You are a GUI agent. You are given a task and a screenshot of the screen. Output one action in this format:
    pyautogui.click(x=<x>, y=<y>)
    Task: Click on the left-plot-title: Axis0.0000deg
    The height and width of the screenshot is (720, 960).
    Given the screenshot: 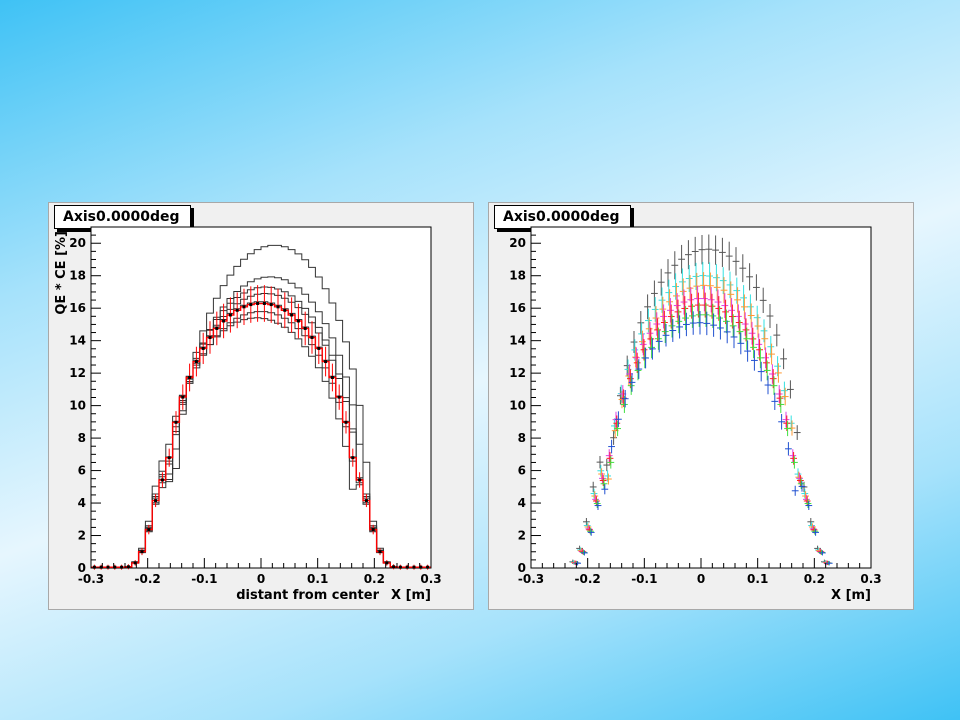 What is the action you would take?
    pyautogui.click(x=122, y=217)
    